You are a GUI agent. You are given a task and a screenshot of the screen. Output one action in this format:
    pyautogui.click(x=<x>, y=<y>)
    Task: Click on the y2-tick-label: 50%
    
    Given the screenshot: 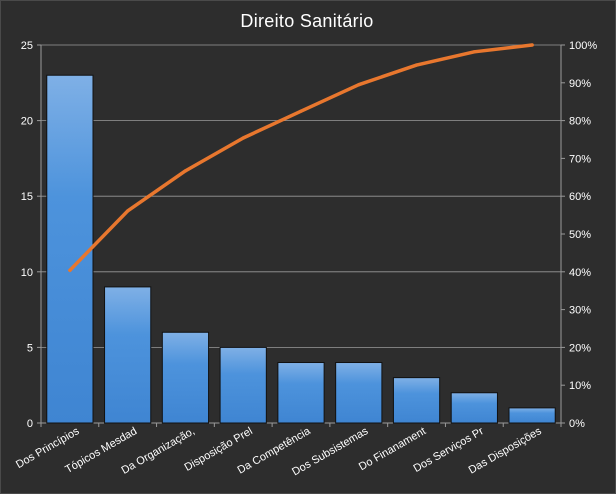 What is the action you would take?
    pyautogui.click(x=580, y=235)
    